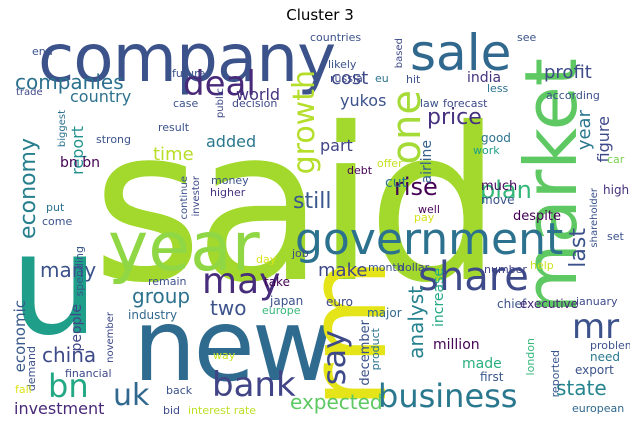 Image resolution: width=640 pixels, height=429 pixels. I want to click on word: despite, so click(537, 216).